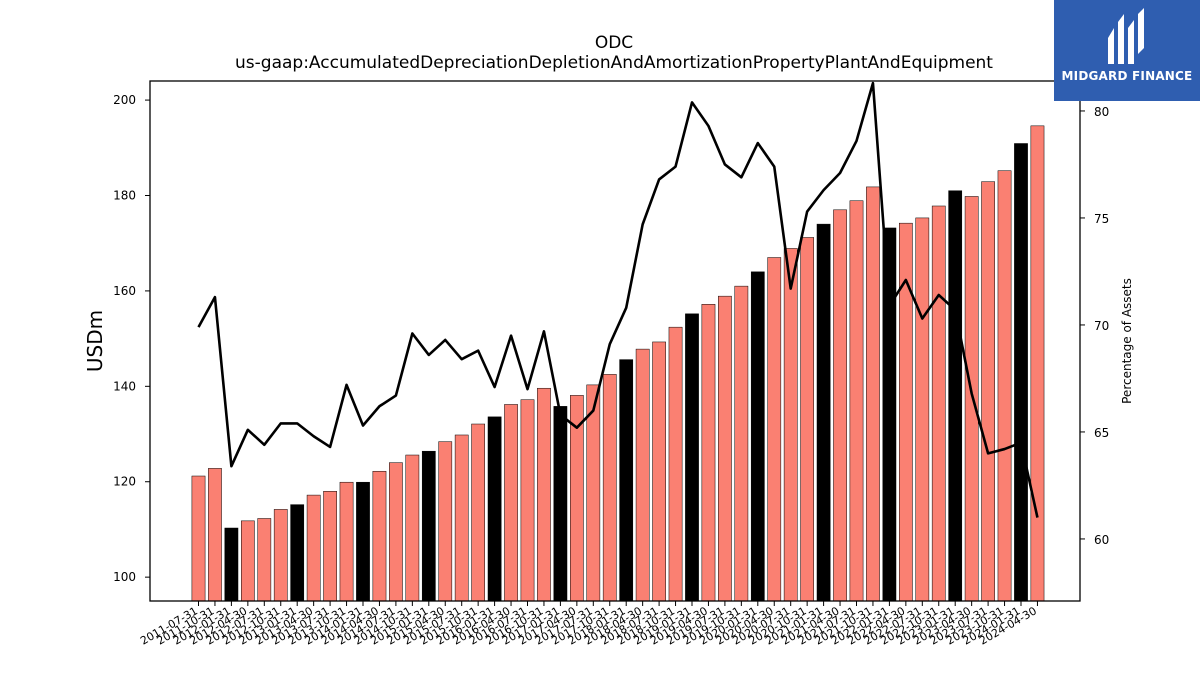 Image resolution: width=1200 pixels, height=675 pixels. Describe the element at coordinates (124, 195) in the screenshot. I see `y-tick-label: 180` at that location.